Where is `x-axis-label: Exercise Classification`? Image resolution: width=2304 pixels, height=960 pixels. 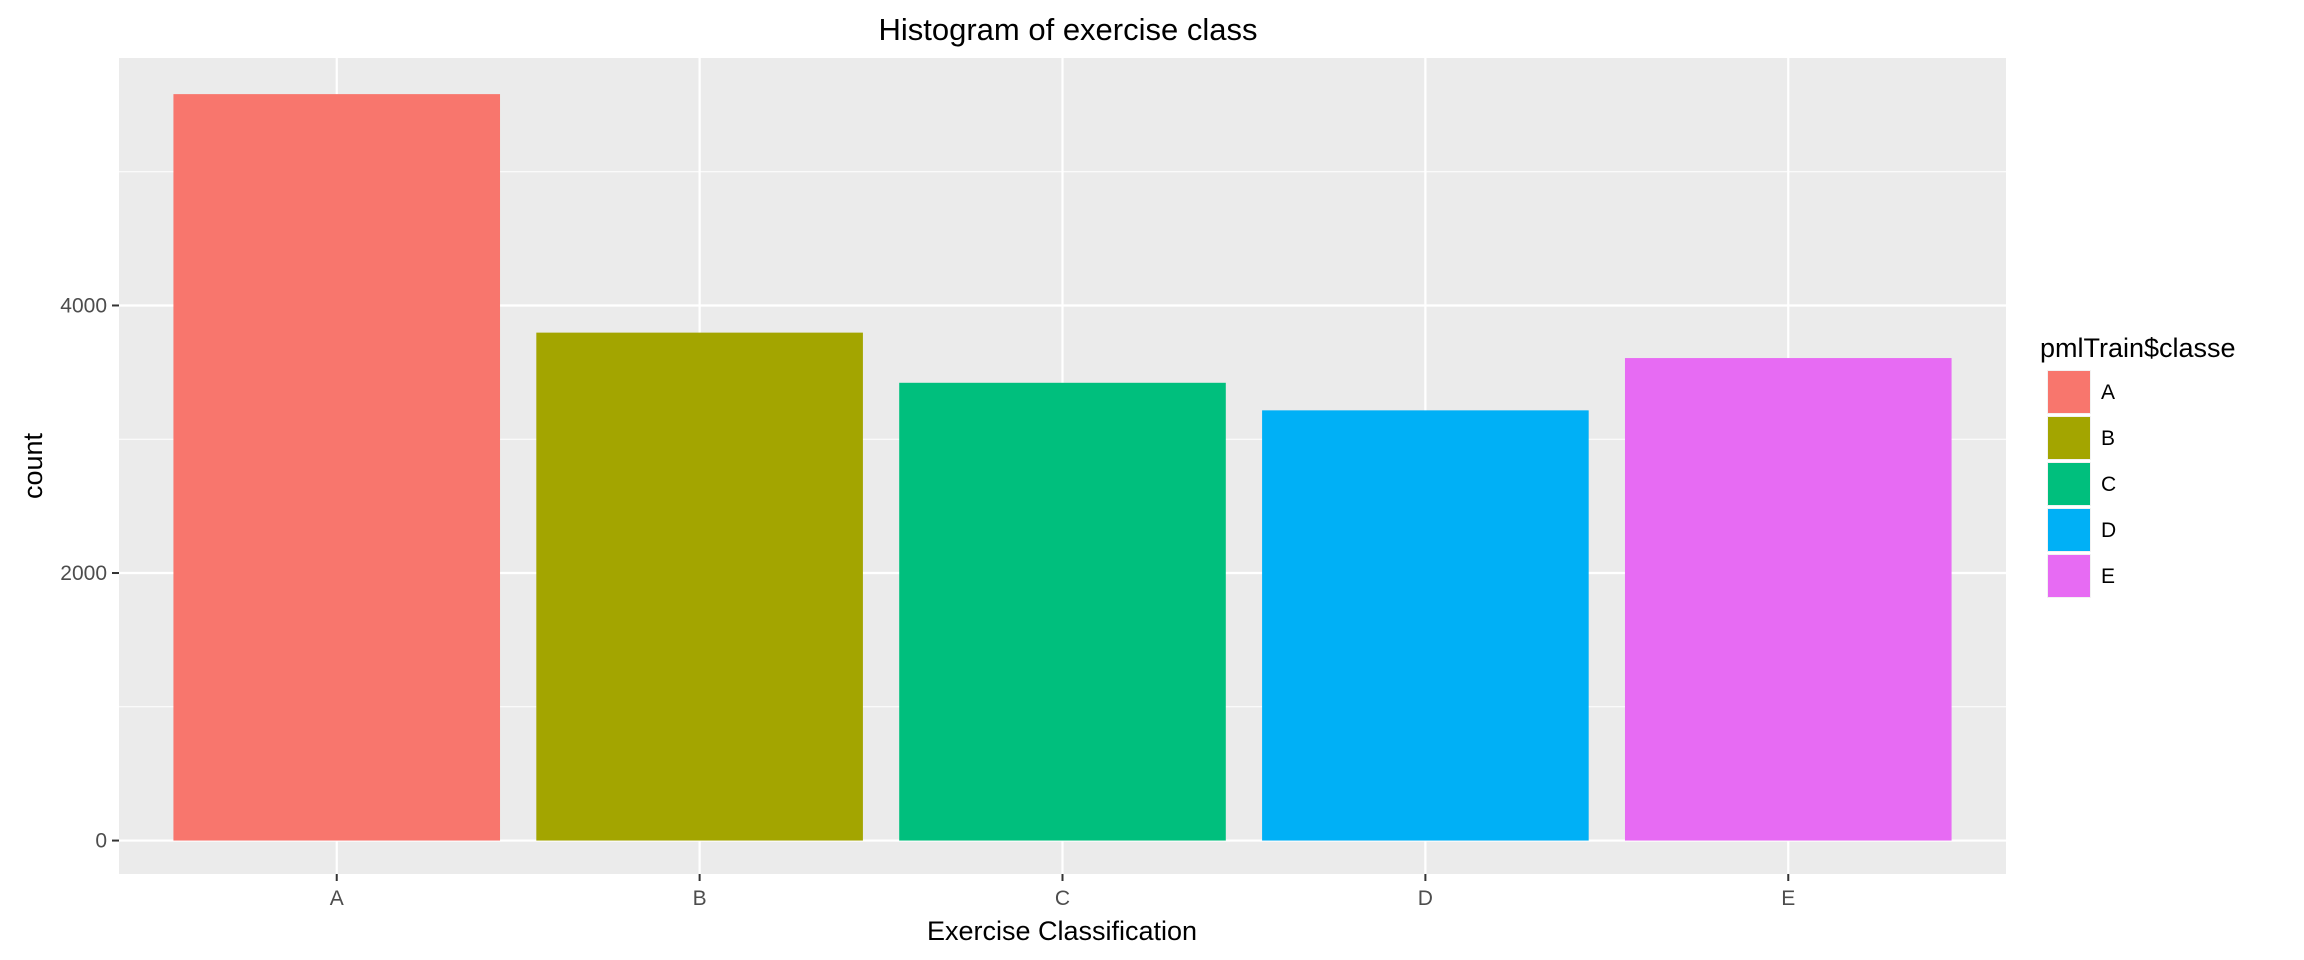
x-axis-label: Exercise Classification is located at coordinates (1062, 931).